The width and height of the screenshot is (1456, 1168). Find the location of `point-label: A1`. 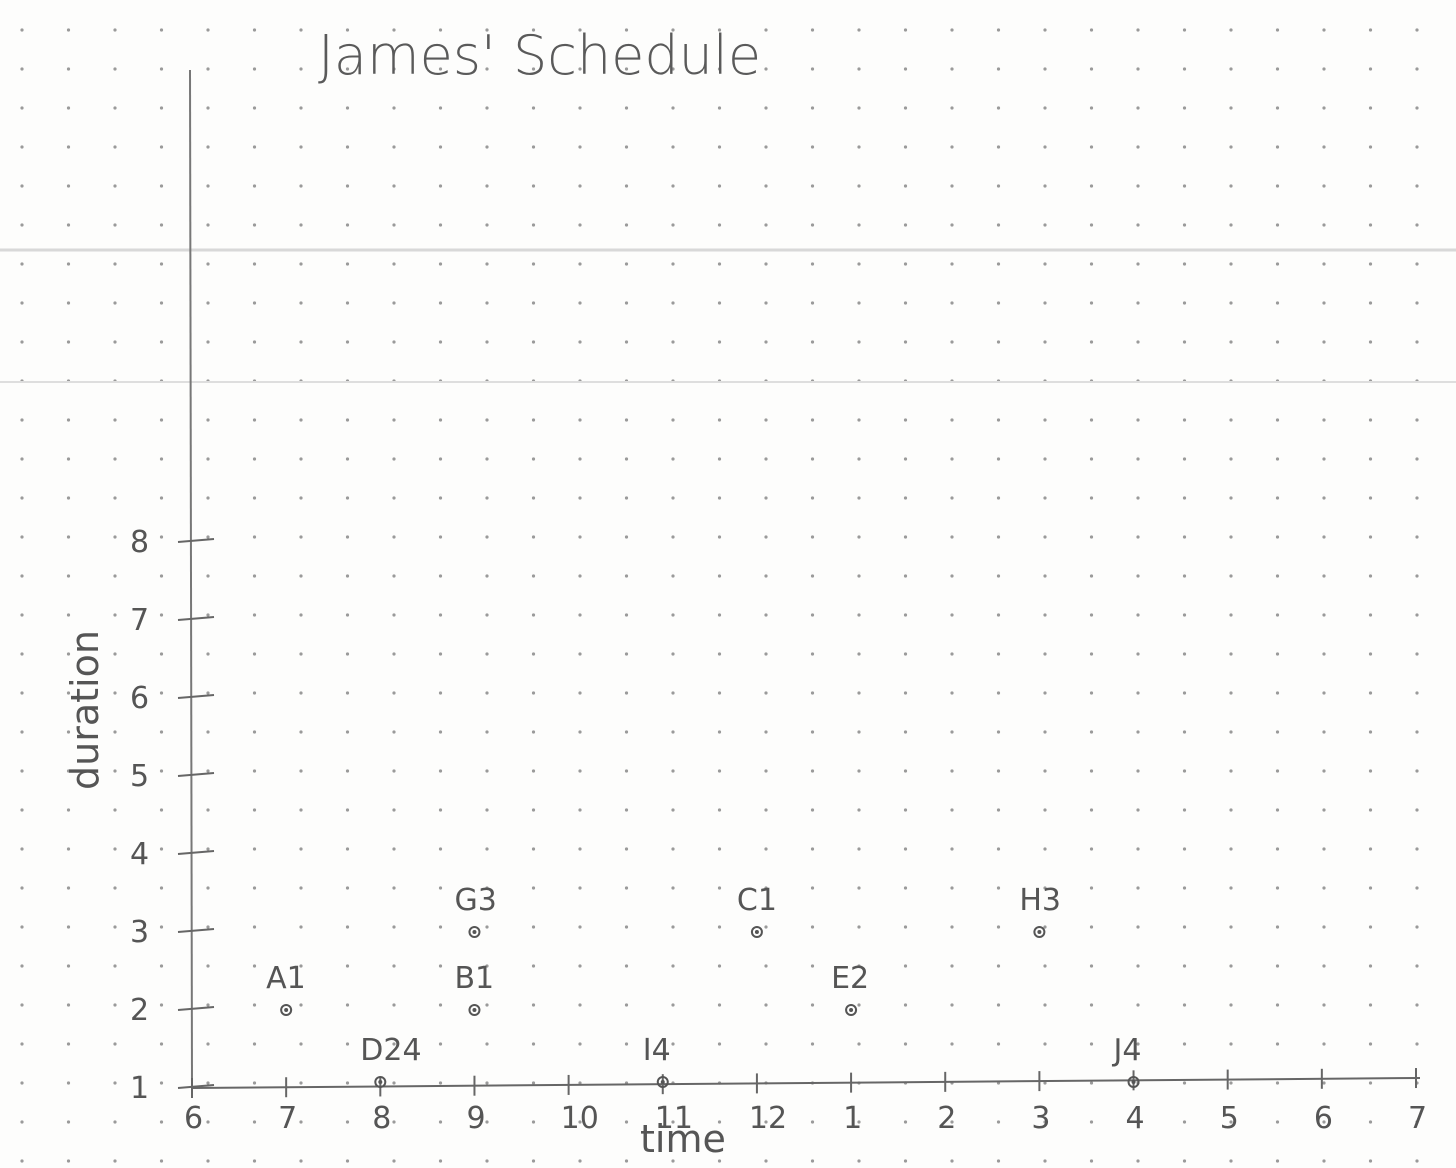

point-label: A1 is located at coordinates (286, 978).